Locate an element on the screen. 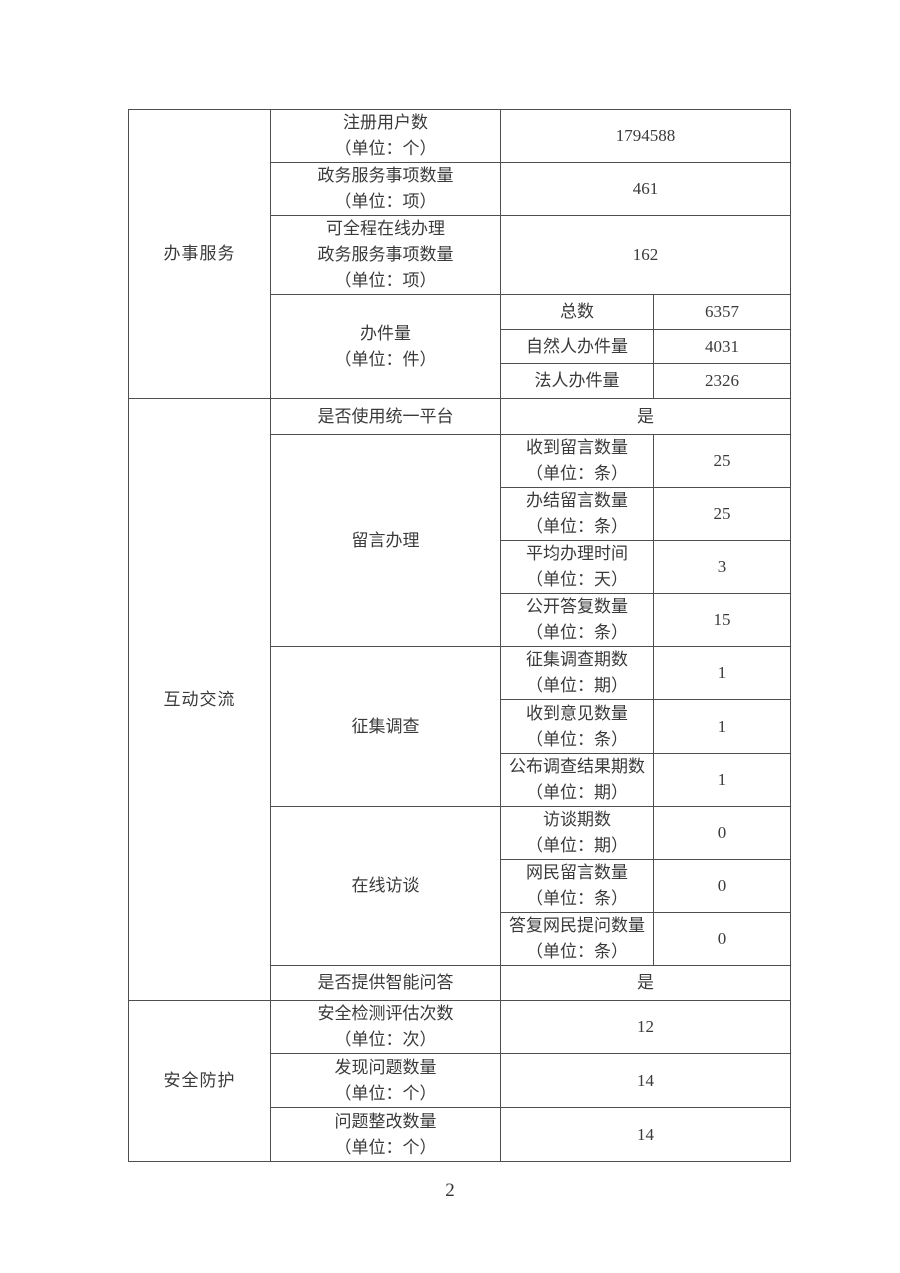  table-row: 安全防护 安全检测评估次数 （单位：次） 12 is located at coordinates (459, 1081).